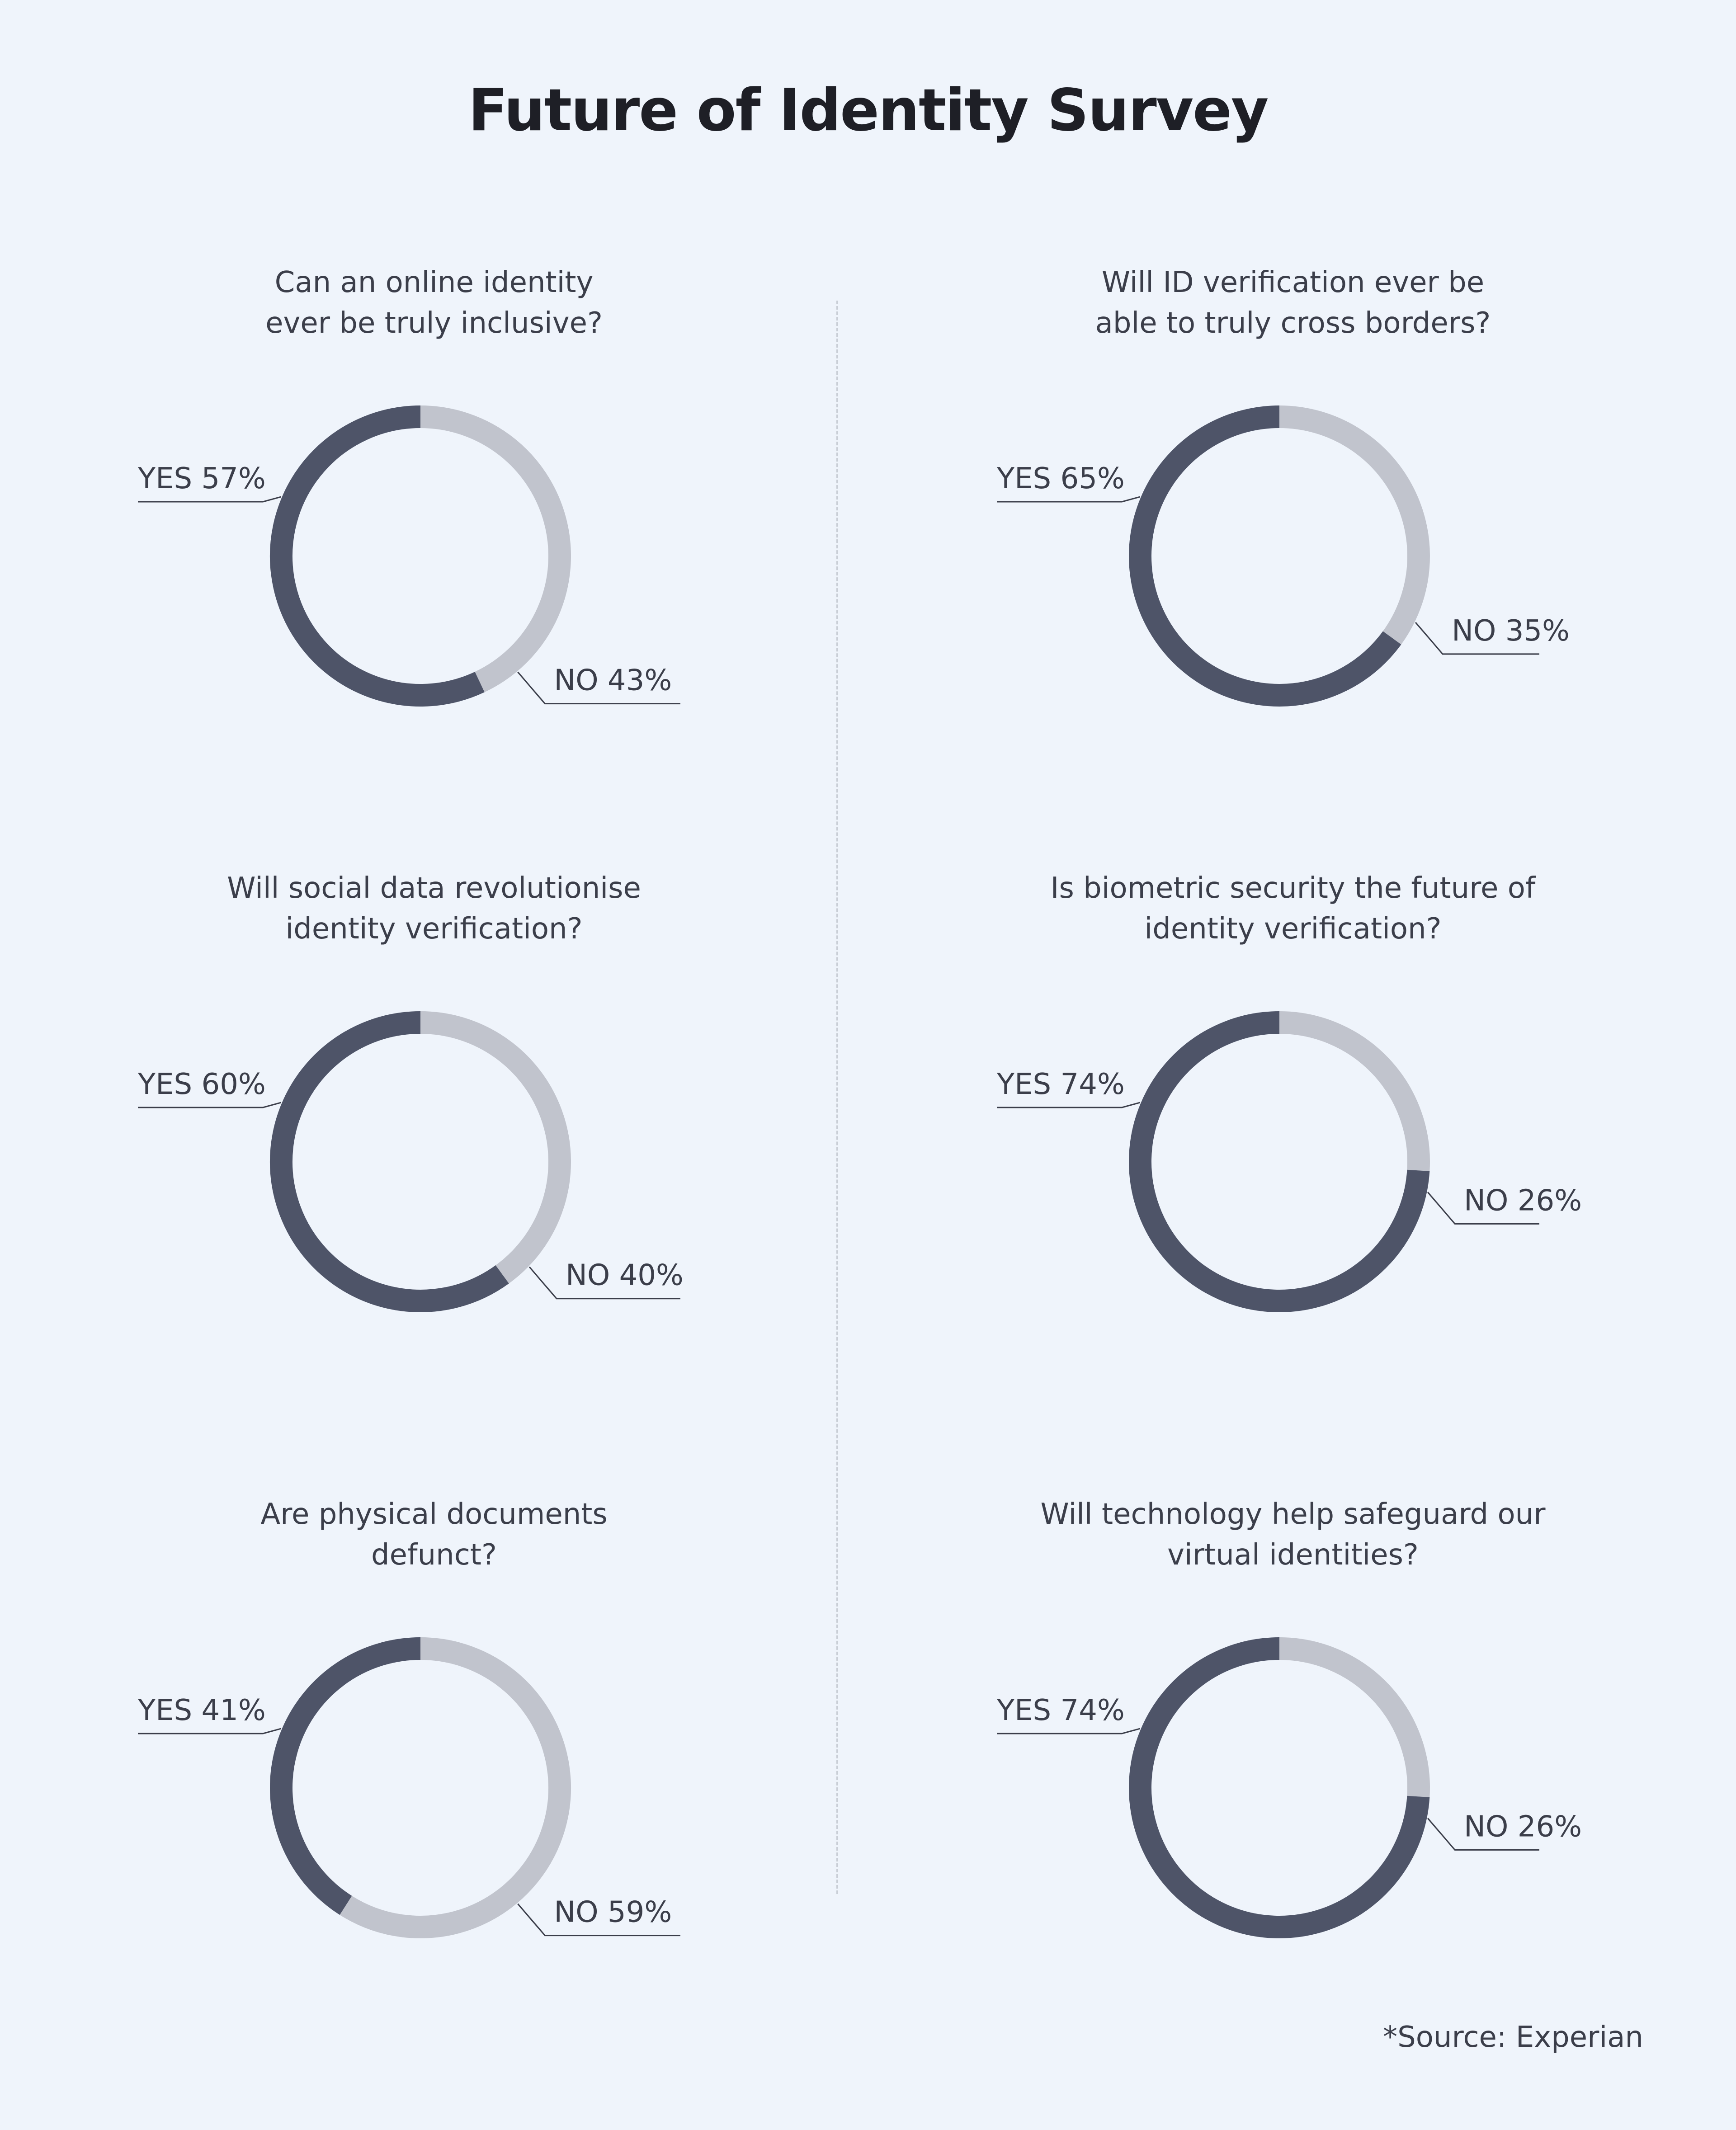  I want to click on donut-chart: YES 57% NO 43%, so click(409, 556).